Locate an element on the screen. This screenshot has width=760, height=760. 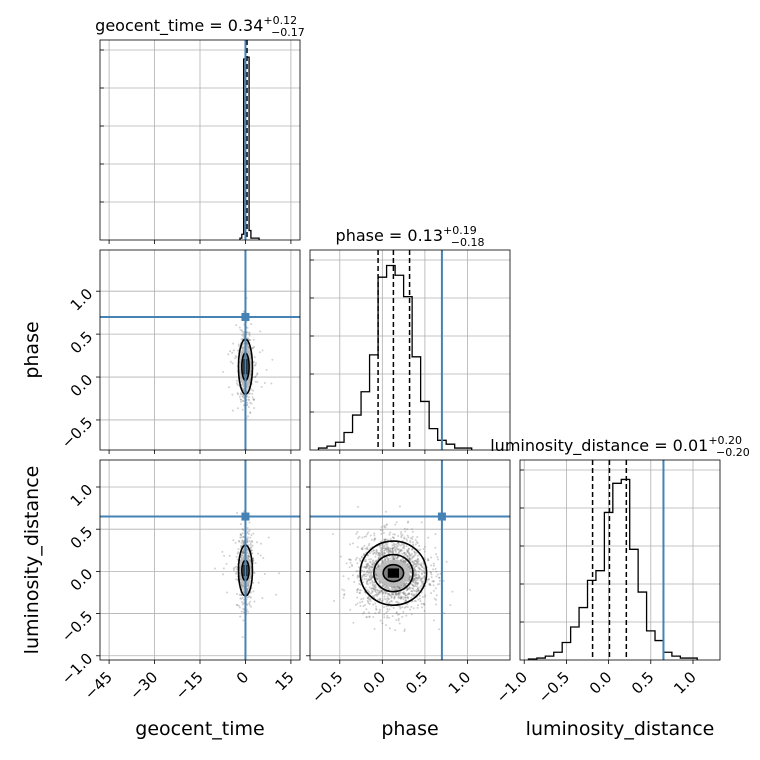
title-plus-error: +0.12 is located at coordinates (280, 20).